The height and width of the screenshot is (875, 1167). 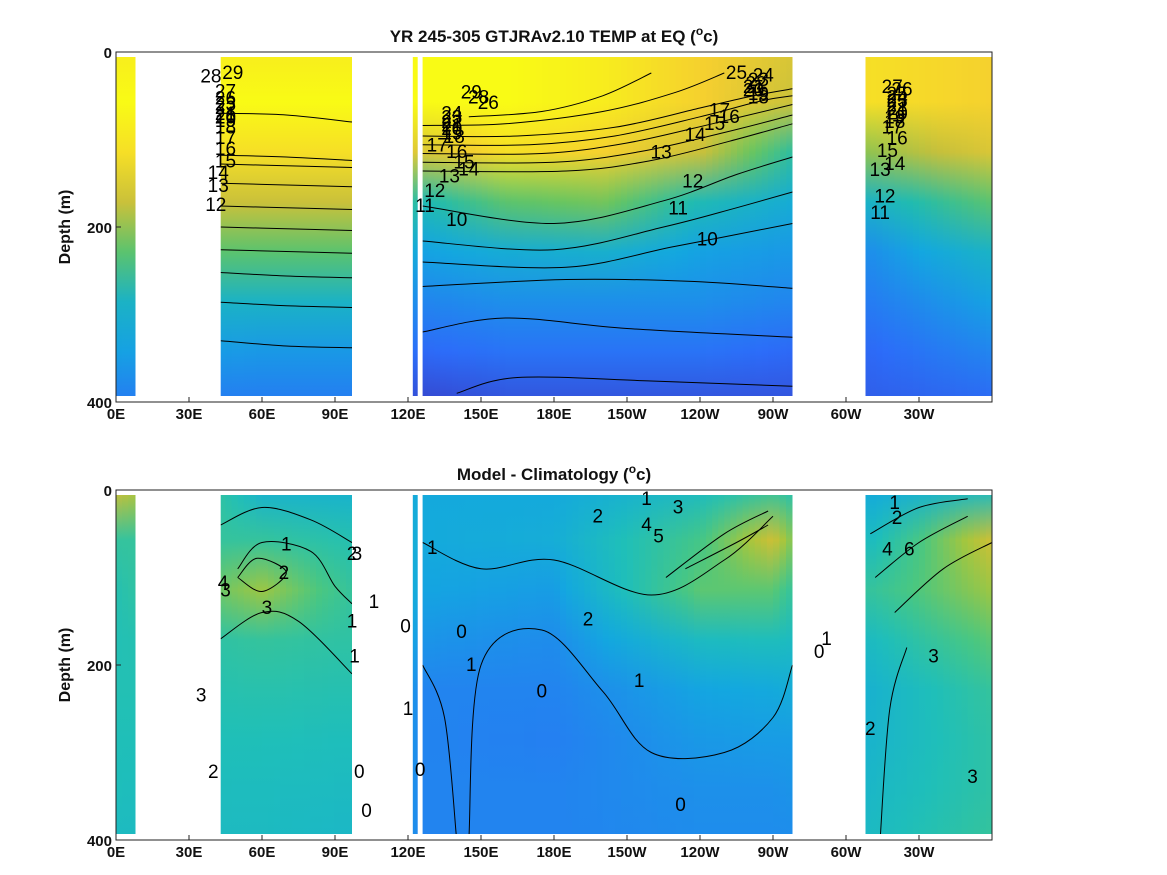 I want to click on y-axis-label: Depth (m), so click(x=65, y=665).